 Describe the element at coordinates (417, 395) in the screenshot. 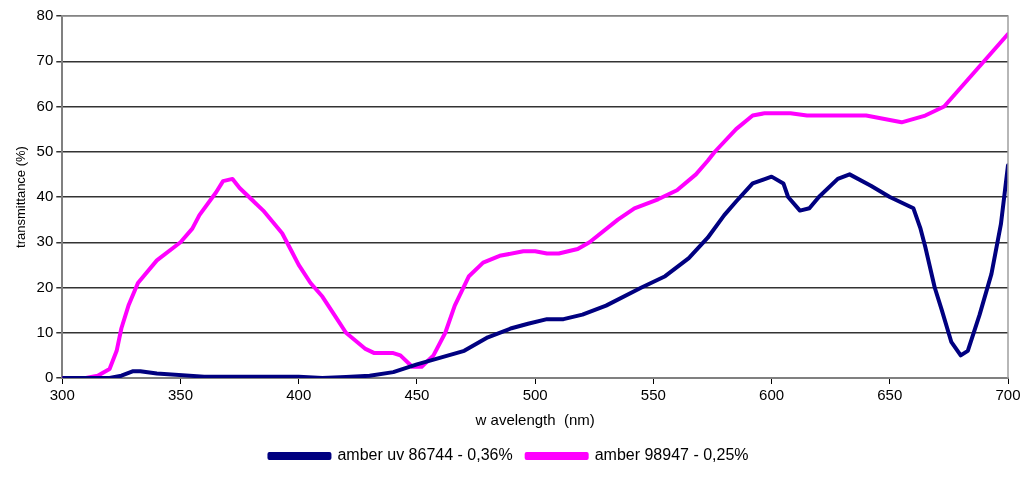

I see `x-tick-label: 450` at that location.